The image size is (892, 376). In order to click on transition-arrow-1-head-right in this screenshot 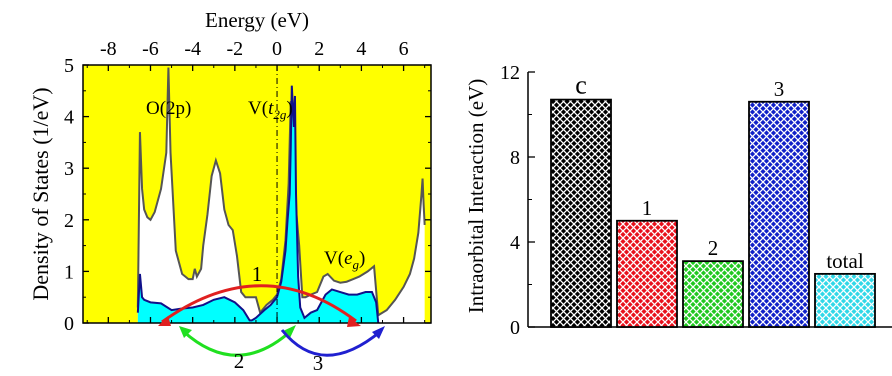, I will do `click(354, 322)`.